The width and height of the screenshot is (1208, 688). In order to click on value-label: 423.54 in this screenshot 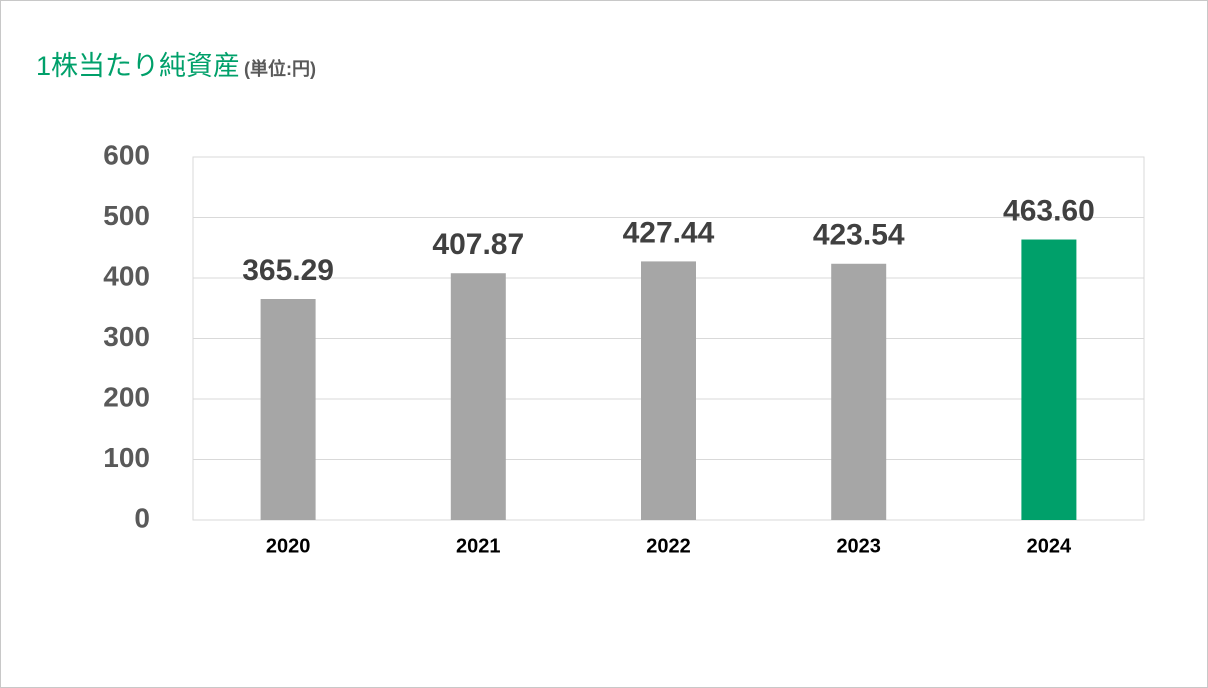, I will do `click(859, 235)`.